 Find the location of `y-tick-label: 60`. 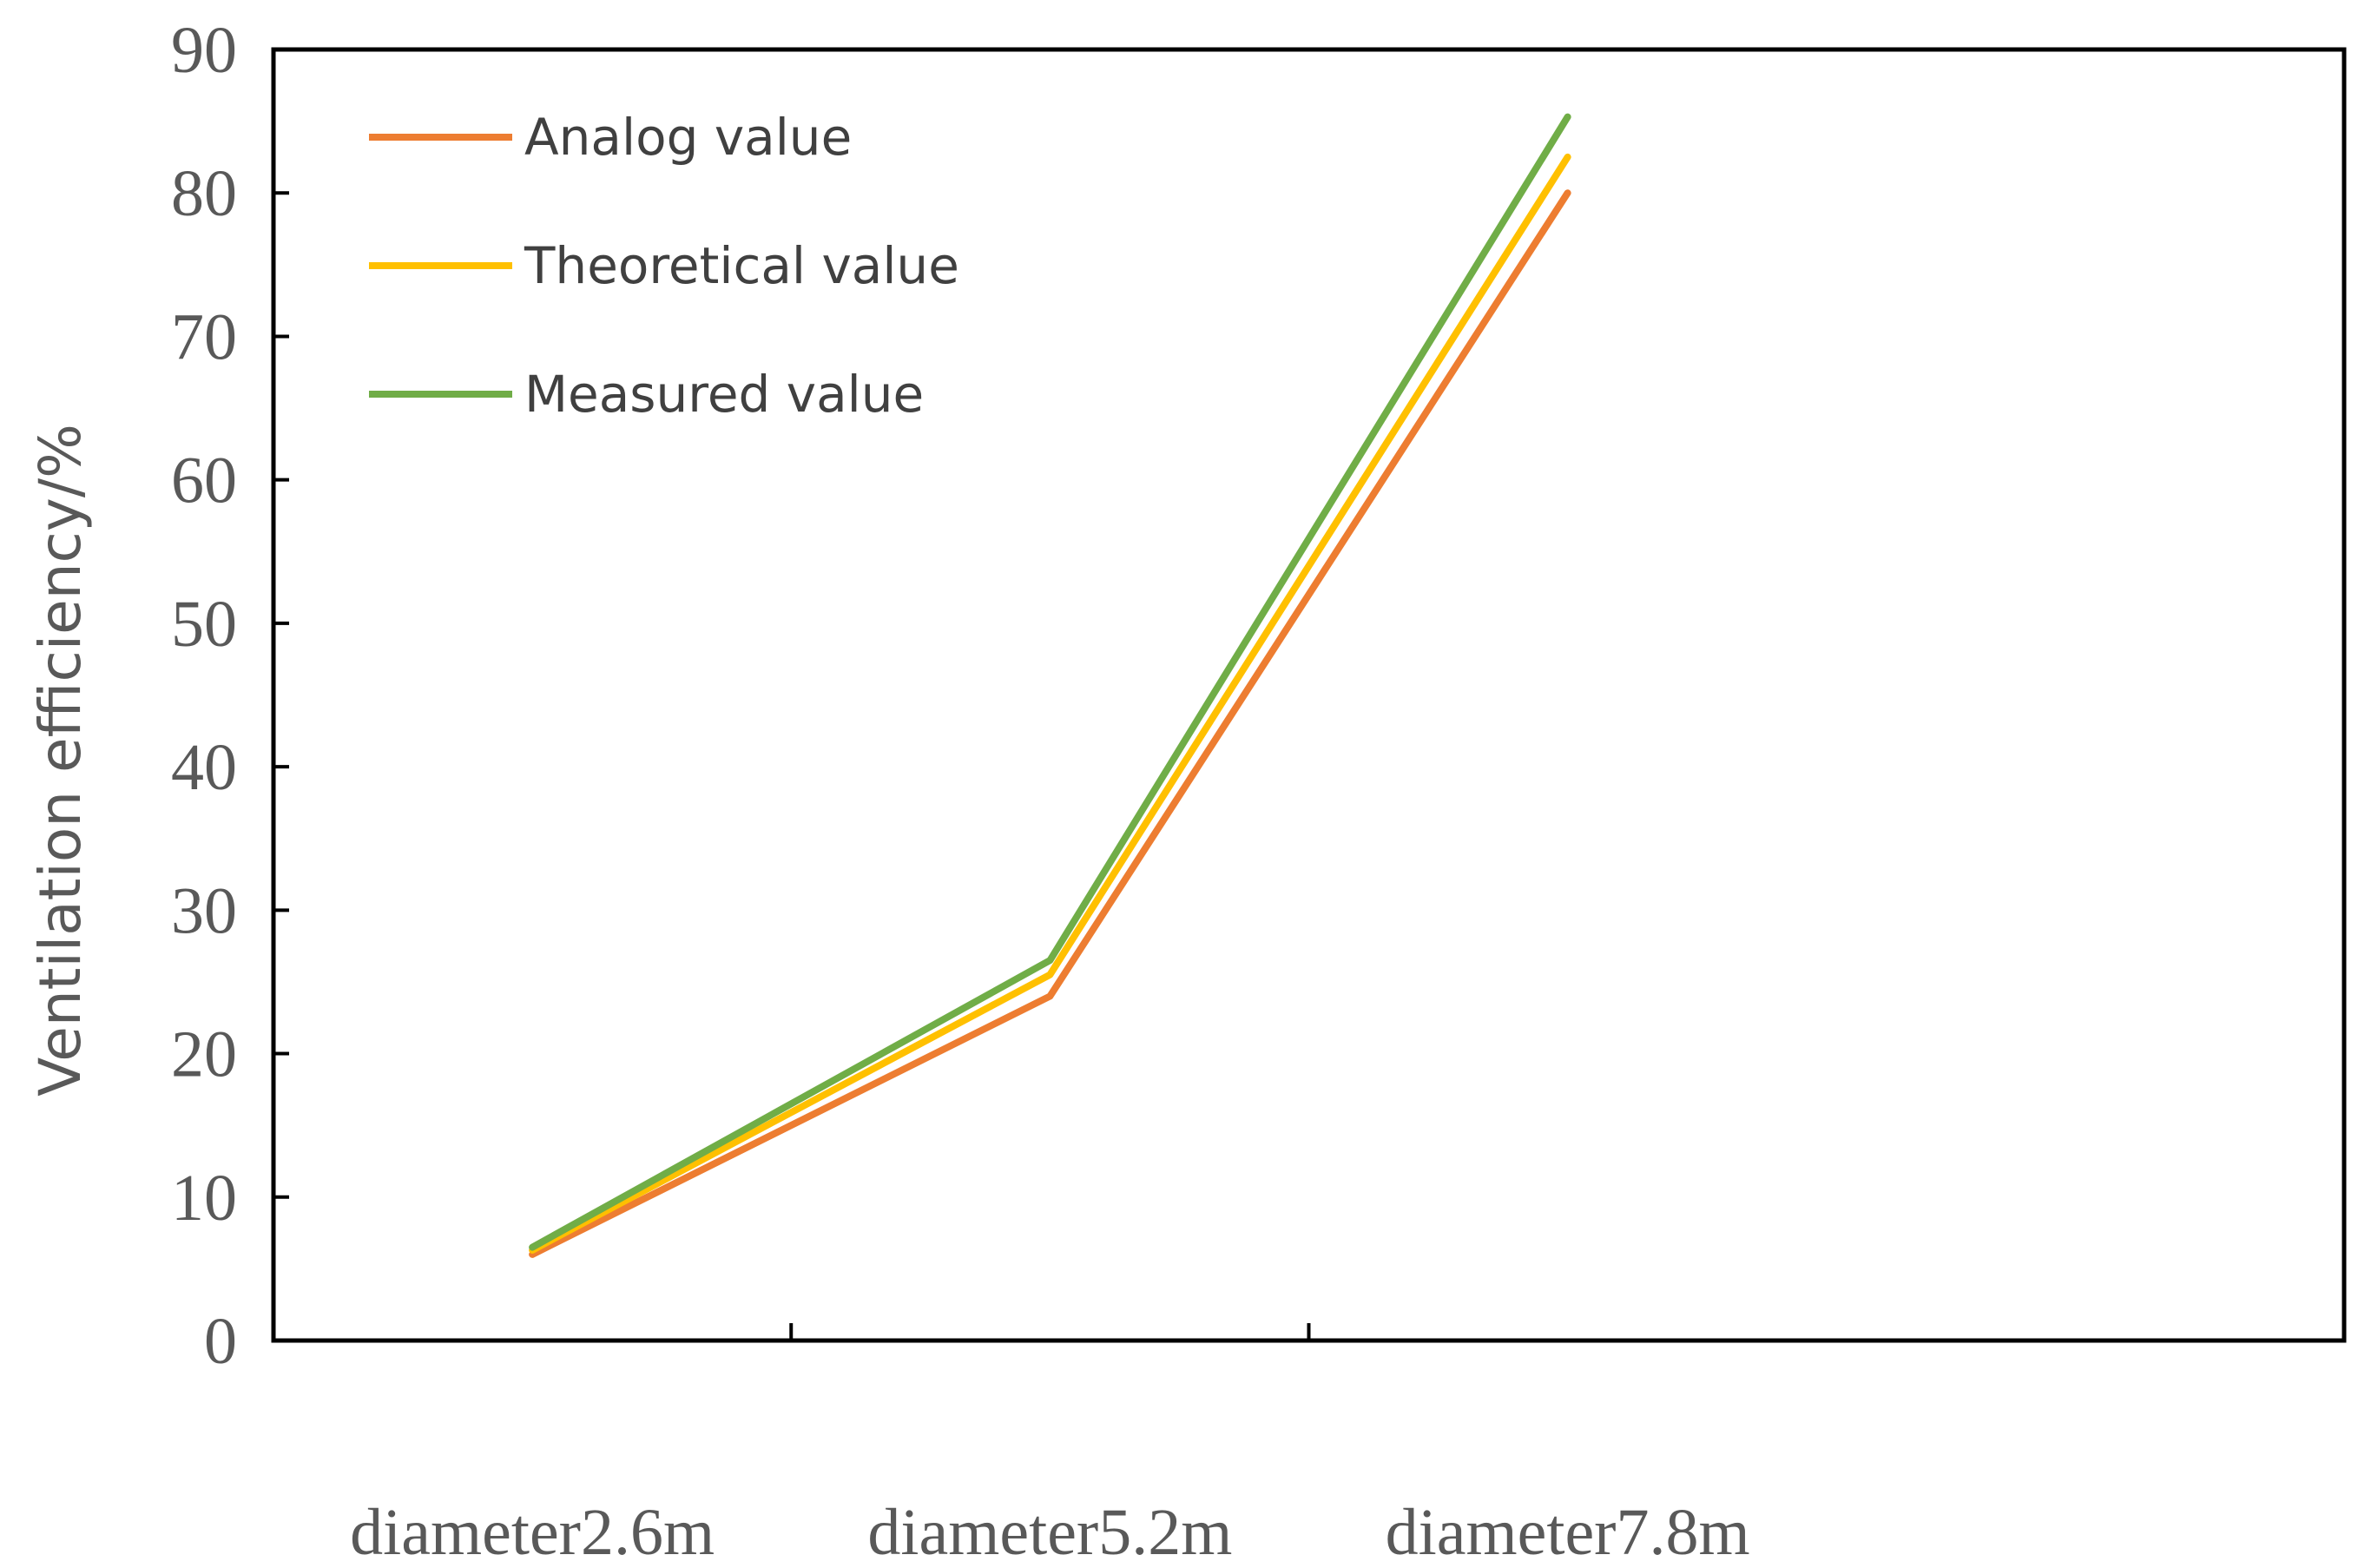

y-tick-label: 60 is located at coordinates (204, 481).